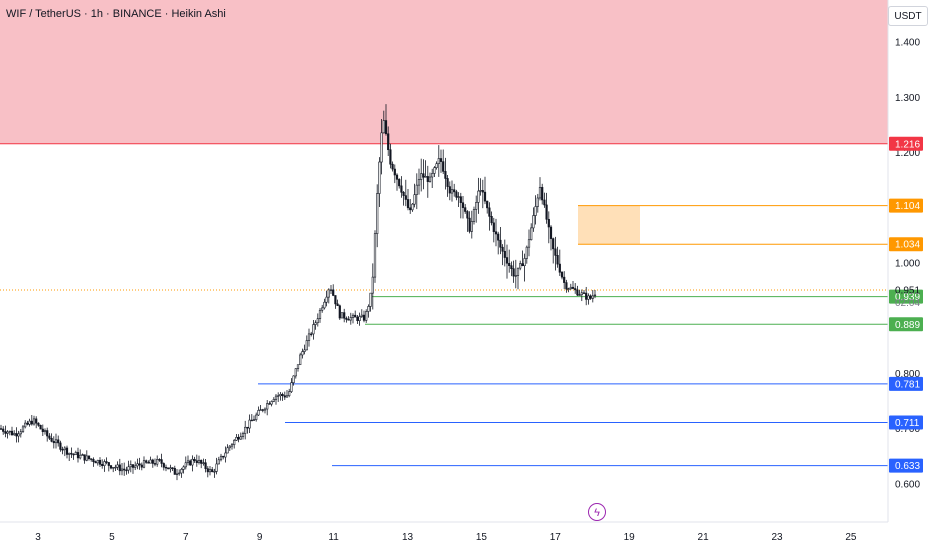 This screenshot has width=932, height=550. I want to click on price-tag-label: 0.939, so click(907, 297).